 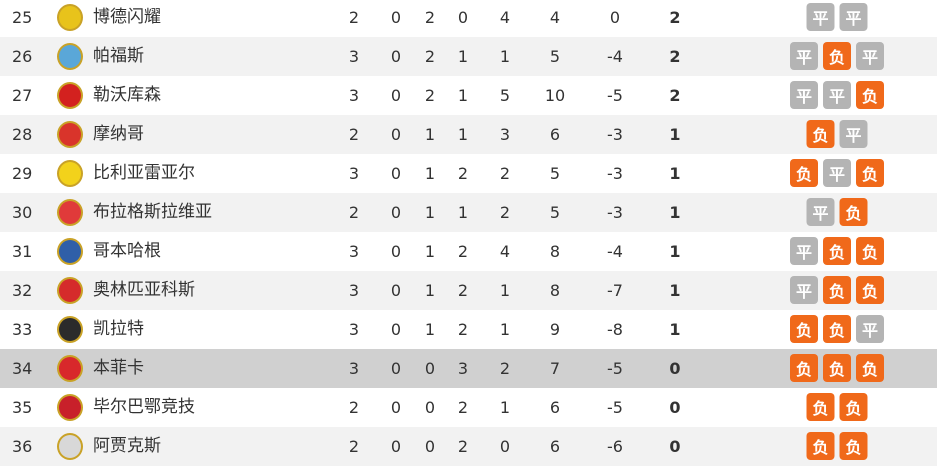 I want to click on table-row: 25 博德闪耀 2 0 2 0 4 4 0 2 平平, so click(x=468, y=18).